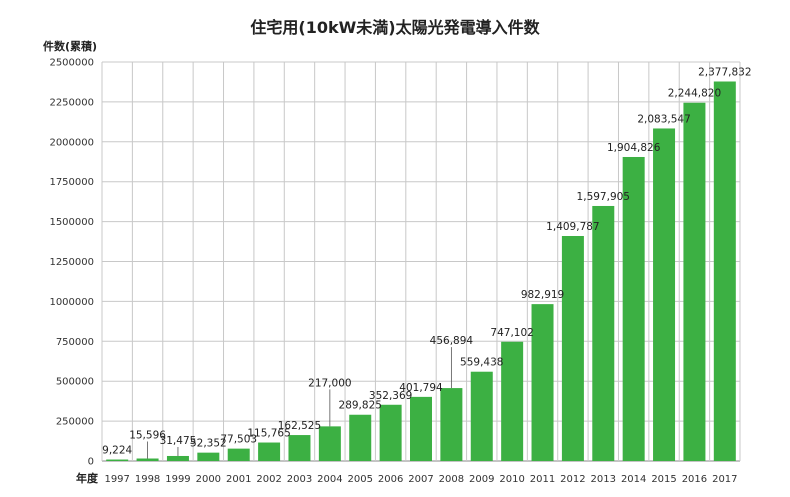  I want to click on x-axis-title: 年度, so click(87, 478).